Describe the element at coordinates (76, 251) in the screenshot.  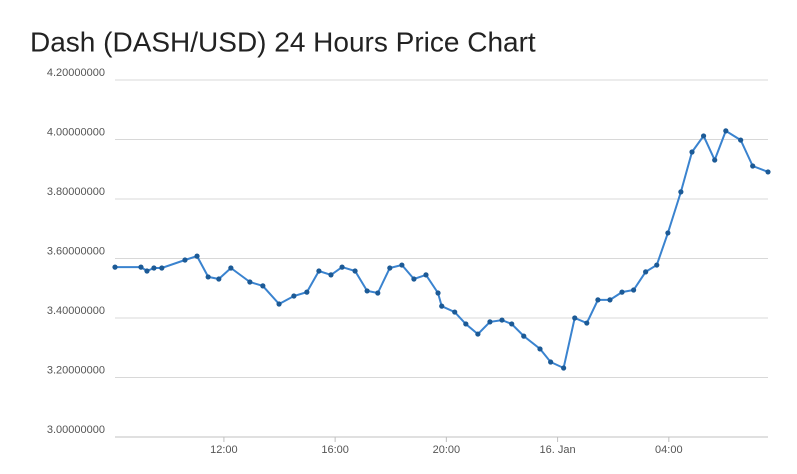
I see `y-tick-label: 3.60000000` at that location.